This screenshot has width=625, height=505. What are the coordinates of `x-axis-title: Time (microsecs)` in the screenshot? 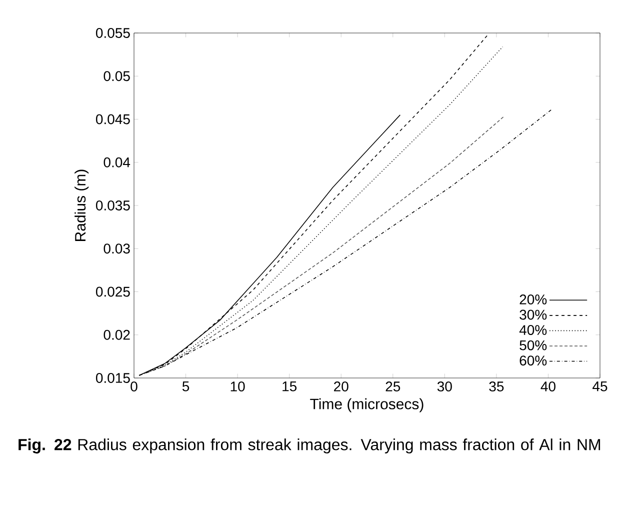 It's located at (367, 405).